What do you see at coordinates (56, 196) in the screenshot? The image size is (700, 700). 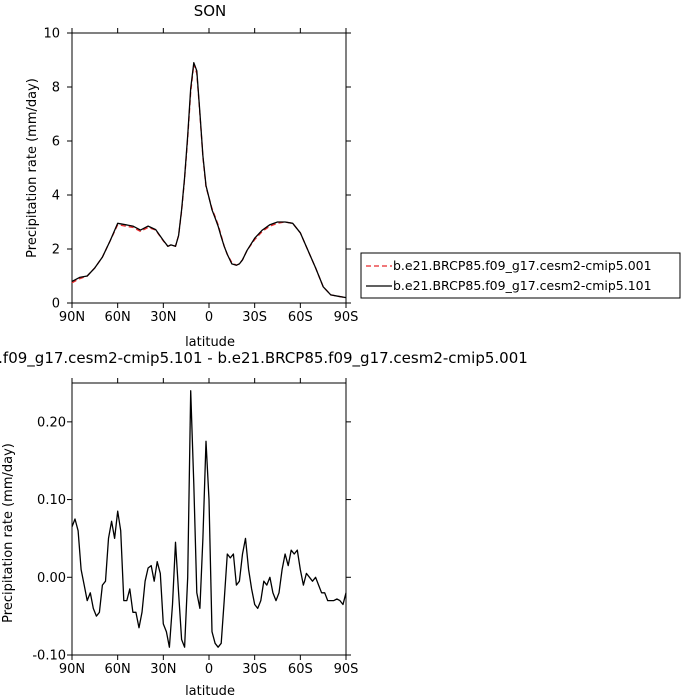 I see `y-tick-label: 4` at bounding box center [56, 196].